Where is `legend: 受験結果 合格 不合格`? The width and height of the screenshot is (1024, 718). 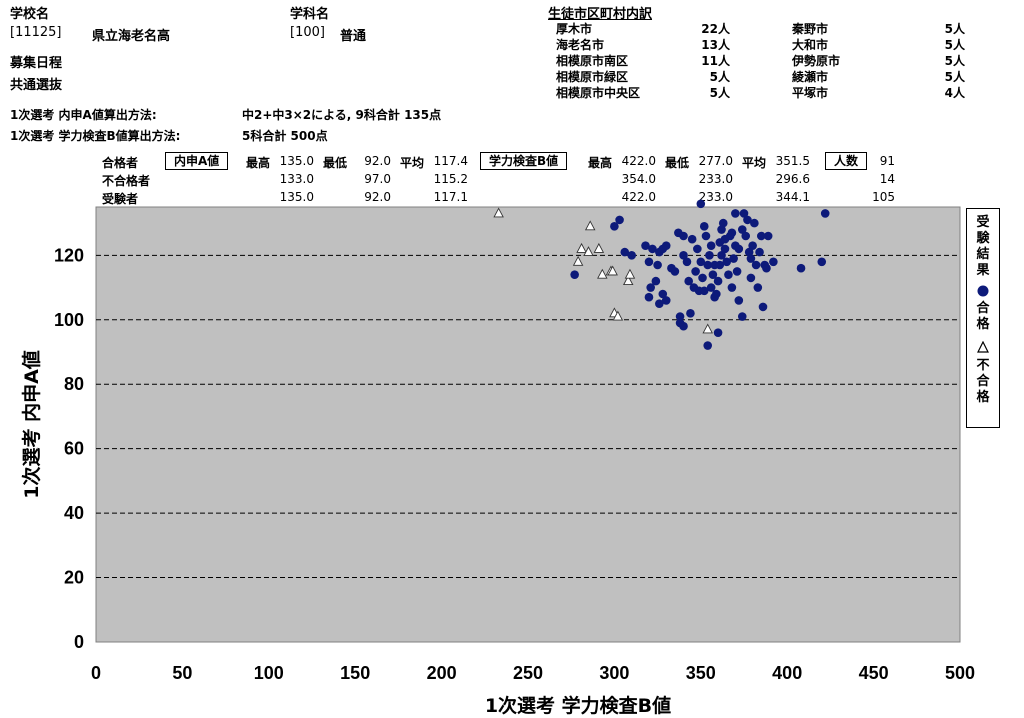
legend: 受験結果 合格 不合格 is located at coordinates (983, 318).